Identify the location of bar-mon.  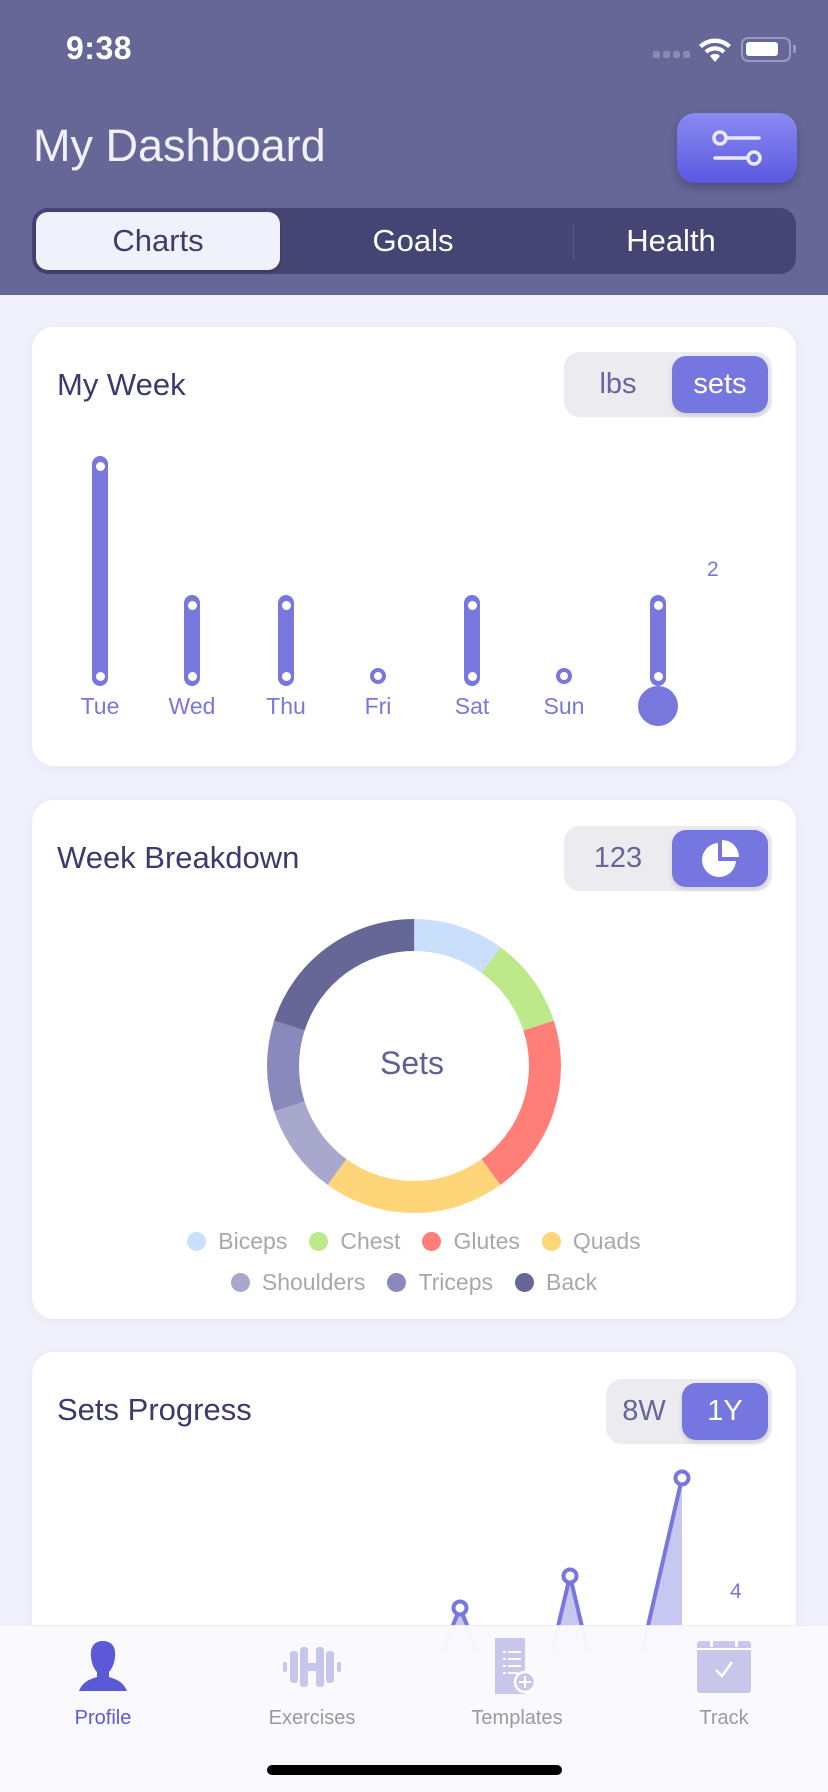
(658, 640).